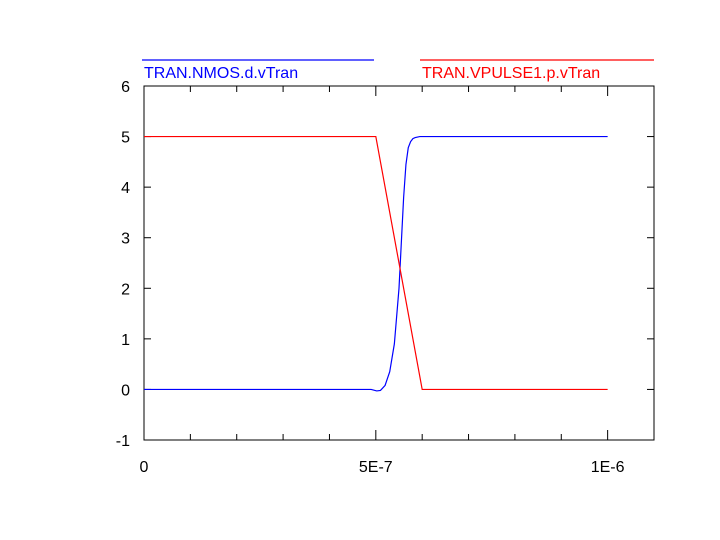 Image resolution: width=720 pixels, height=540 pixels. Describe the element at coordinates (125, 188) in the screenshot. I see `y-tick-label: 4` at that location.